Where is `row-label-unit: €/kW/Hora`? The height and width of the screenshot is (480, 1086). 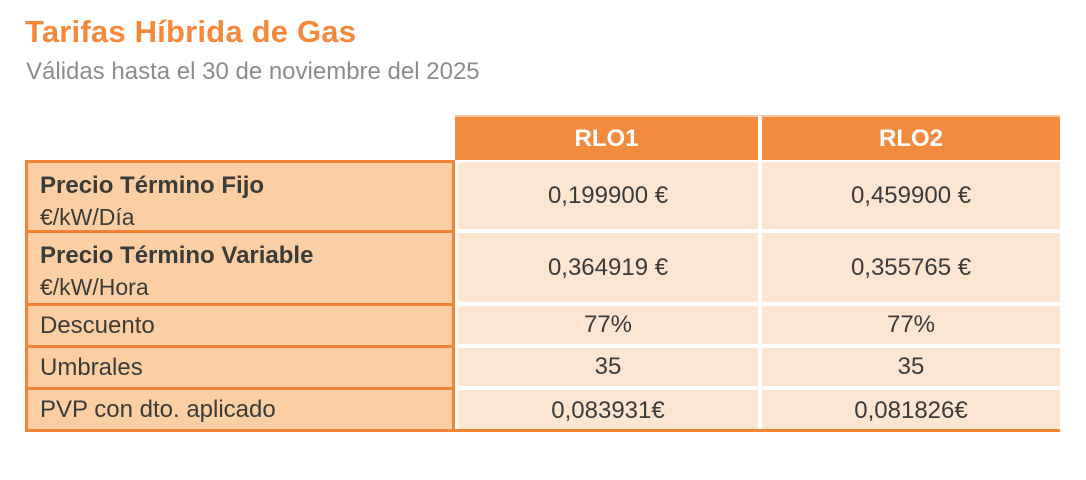 row-label-unit: €/kW/Hora is located at coordinates (94, 287).